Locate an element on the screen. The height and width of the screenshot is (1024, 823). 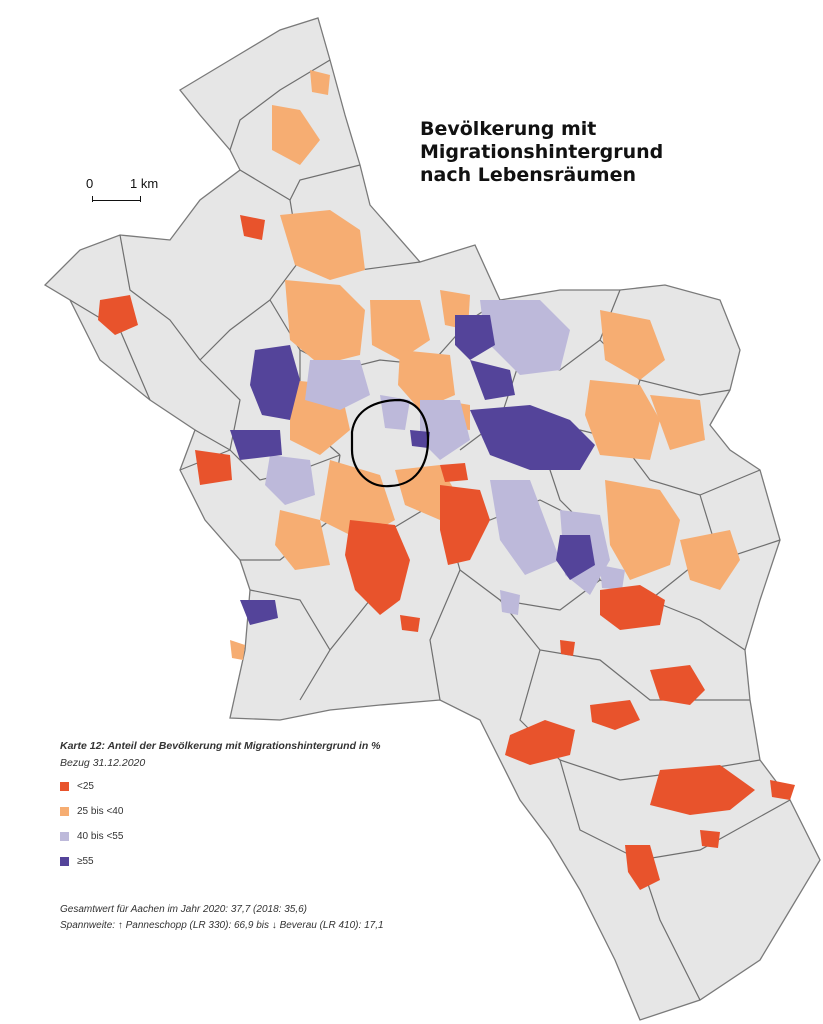
scale-tick-end is located at coordinates (140, 199).